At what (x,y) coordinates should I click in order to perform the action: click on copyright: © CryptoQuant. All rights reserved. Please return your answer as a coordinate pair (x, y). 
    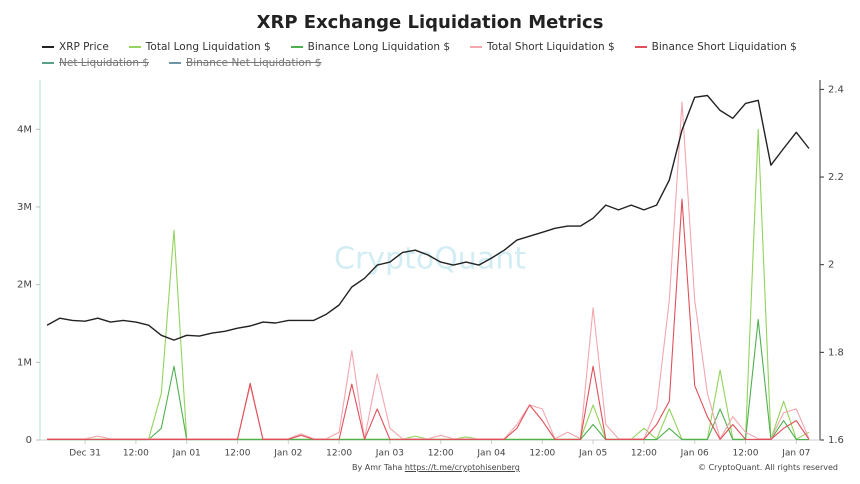
    Looking at the image, I should click on (768, 467).